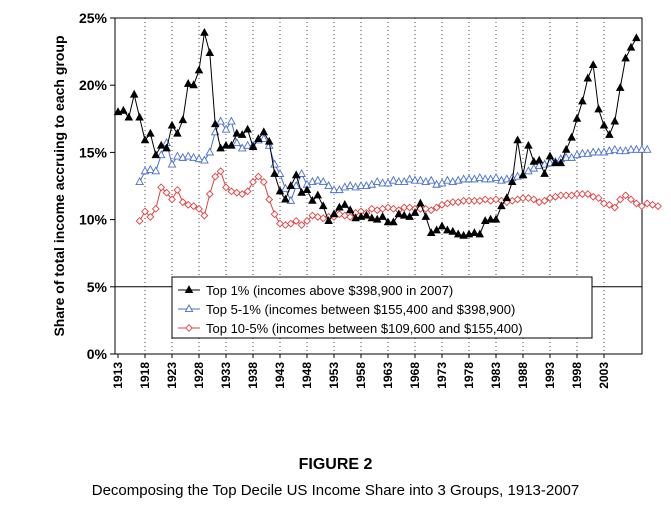 The image size is (671, 518). What do you see at coordinates (97, 186) in the screenshot?
I see `y-axis: 0% 5% 10% 15% 20% 25%` at bounding box center [97, 186].